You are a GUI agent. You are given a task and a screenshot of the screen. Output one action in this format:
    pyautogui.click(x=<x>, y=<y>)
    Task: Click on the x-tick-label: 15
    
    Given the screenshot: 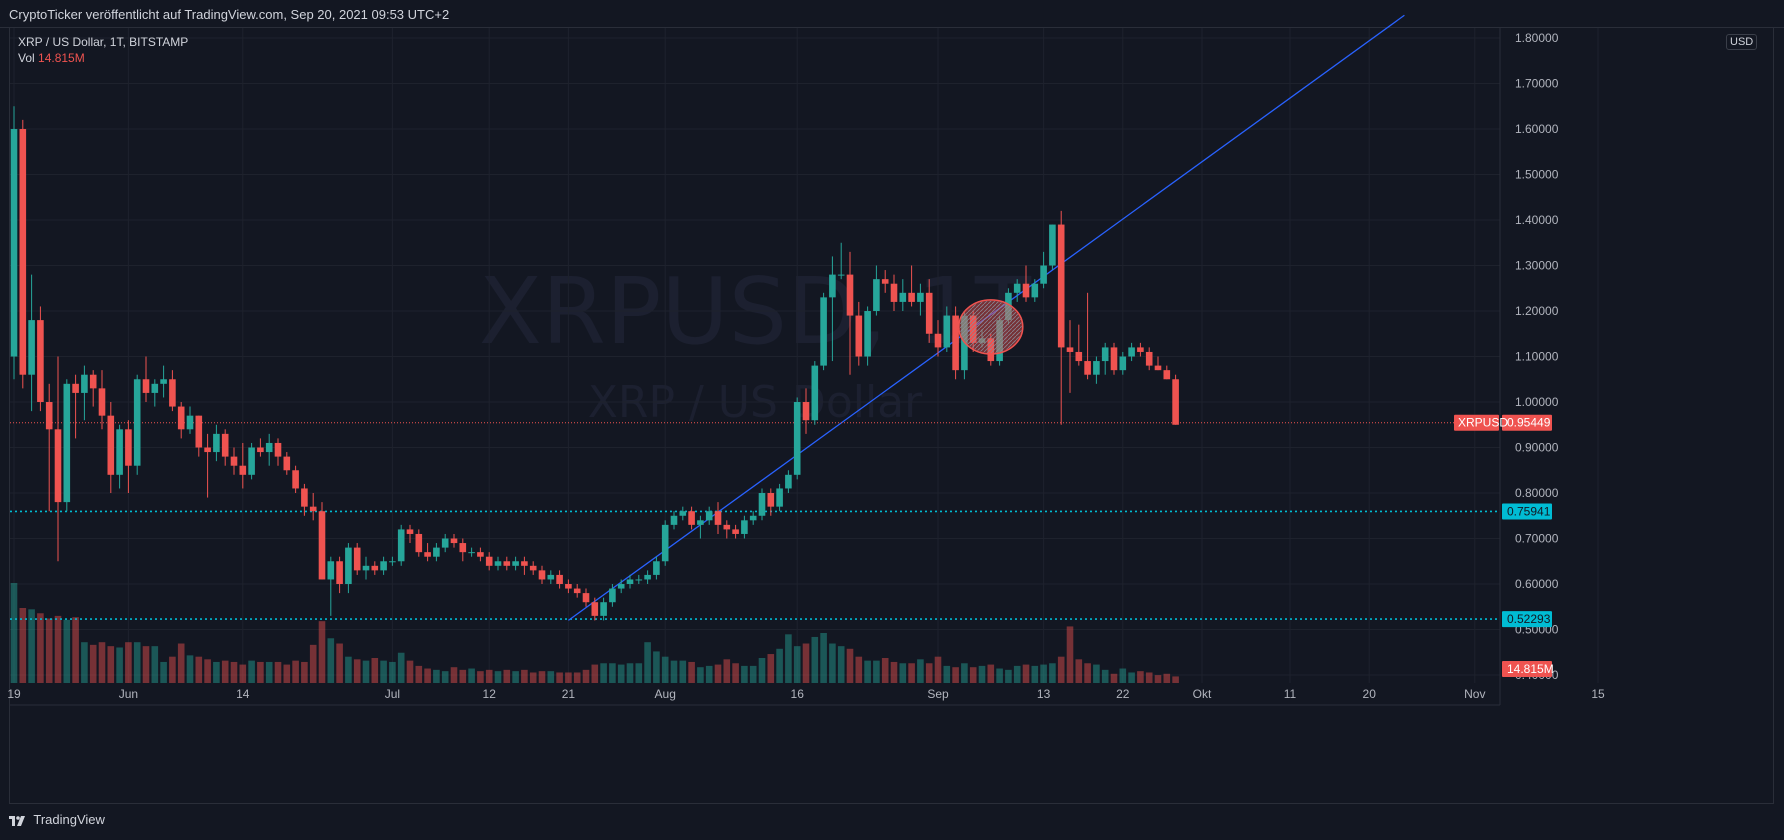 What is the action you would take?
    pyautogui.click(x=1598, y=694)
    